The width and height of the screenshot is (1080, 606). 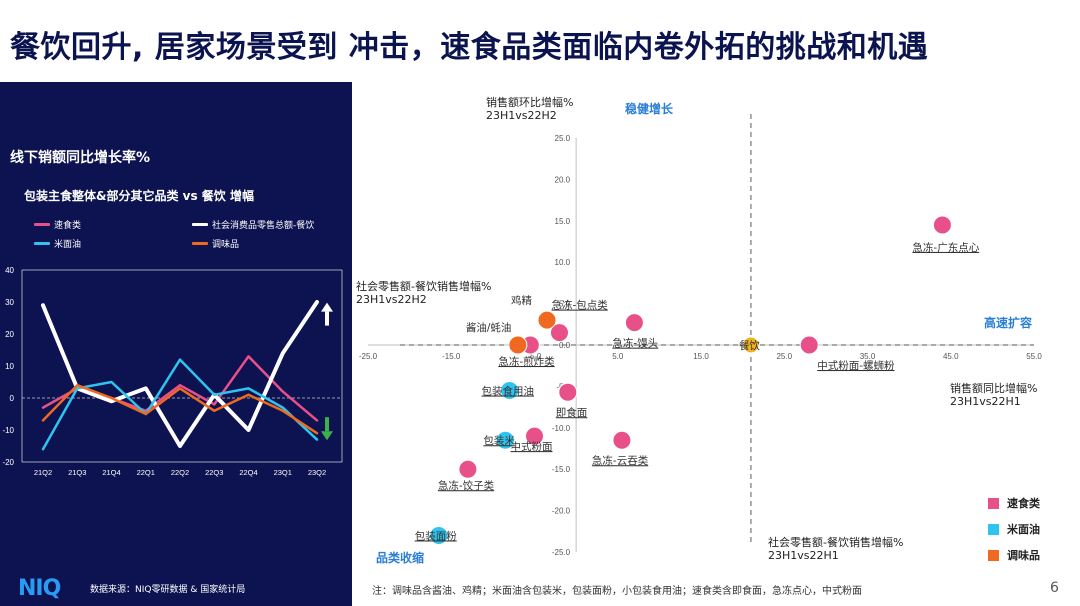 I want to click on y-tick-label: 40, so click(x=9, y=270).